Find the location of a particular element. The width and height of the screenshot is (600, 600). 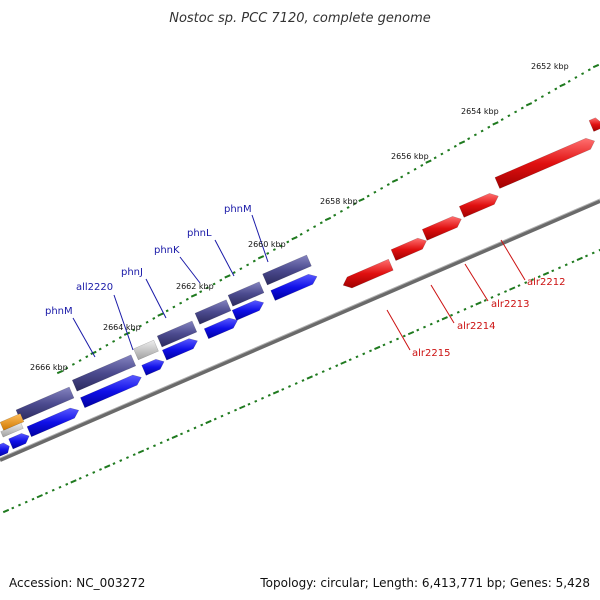

kbp-label: 2652 kbp is located at coordinates (550, 66).